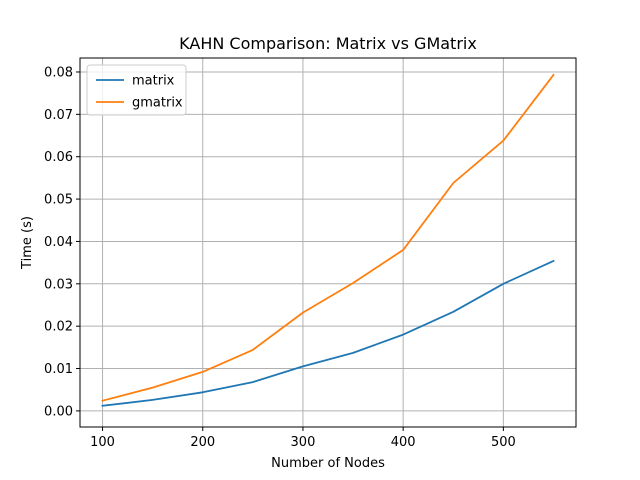 The height and width of the screenshot is (480, 640). I want to click on y-tick-label: 0.05, so click(58, 200).